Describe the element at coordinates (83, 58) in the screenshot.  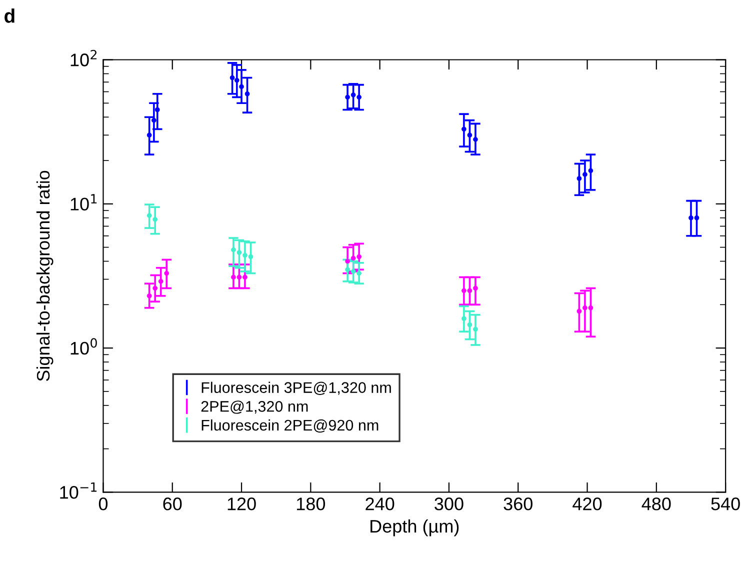
I see `y-tick-label: 10$^{2}$` at that location.